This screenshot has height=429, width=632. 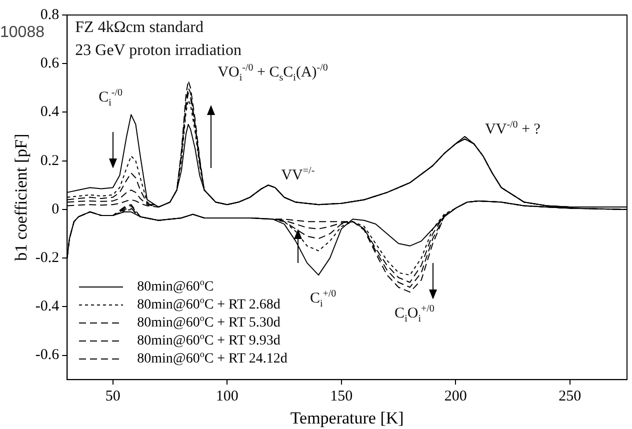 I want to click on x-axis-title: Temperature [K], so click(x=347, y=418).